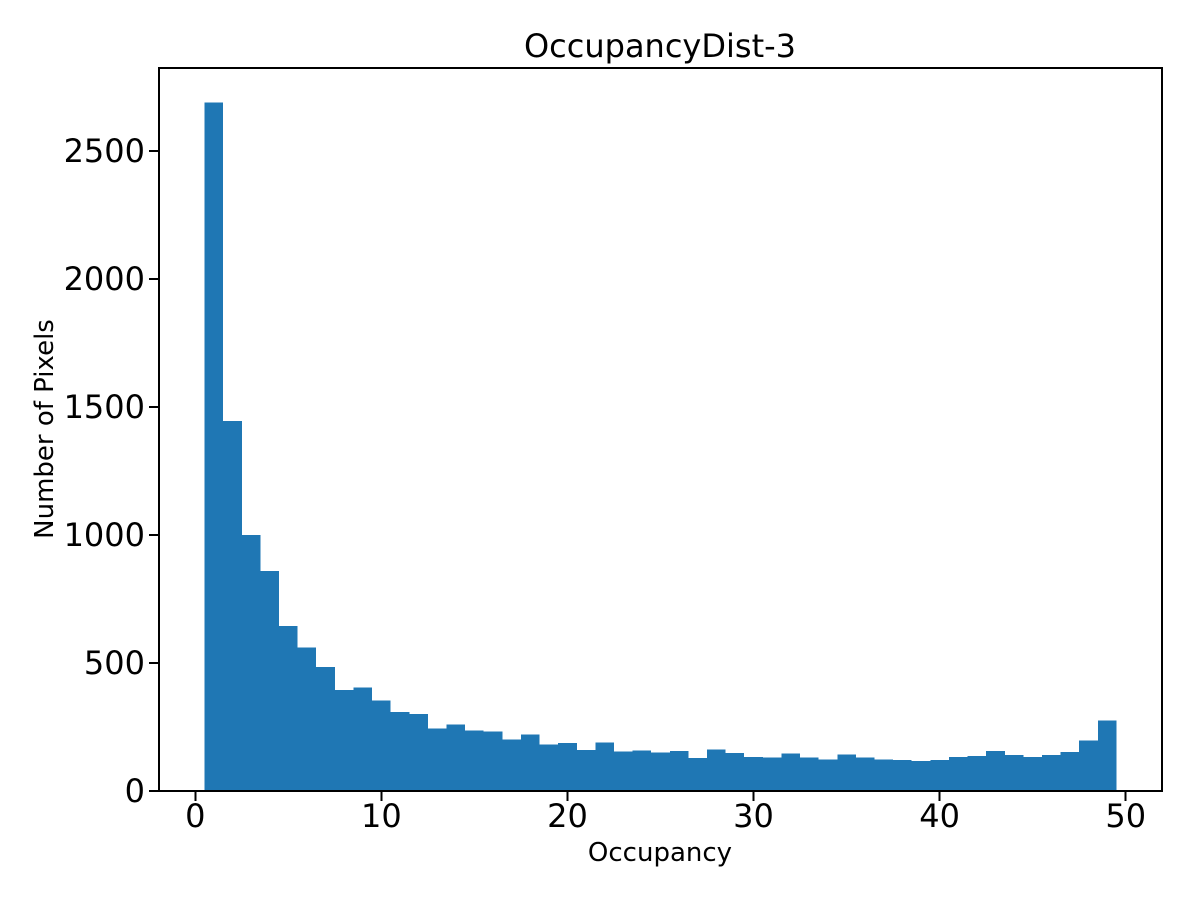 This screenshot has height=904, width=1200. I want to click on y-axis-label: Number of Pixels, so click(45, 429).